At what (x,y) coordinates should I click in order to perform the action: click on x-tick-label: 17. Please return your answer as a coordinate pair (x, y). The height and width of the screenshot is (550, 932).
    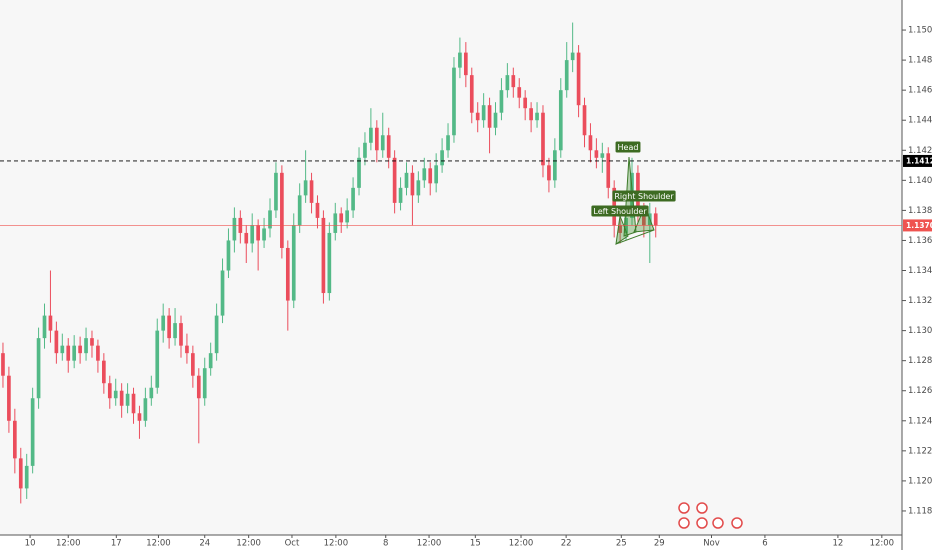
    Looking at the image, I should click on (116, 544).